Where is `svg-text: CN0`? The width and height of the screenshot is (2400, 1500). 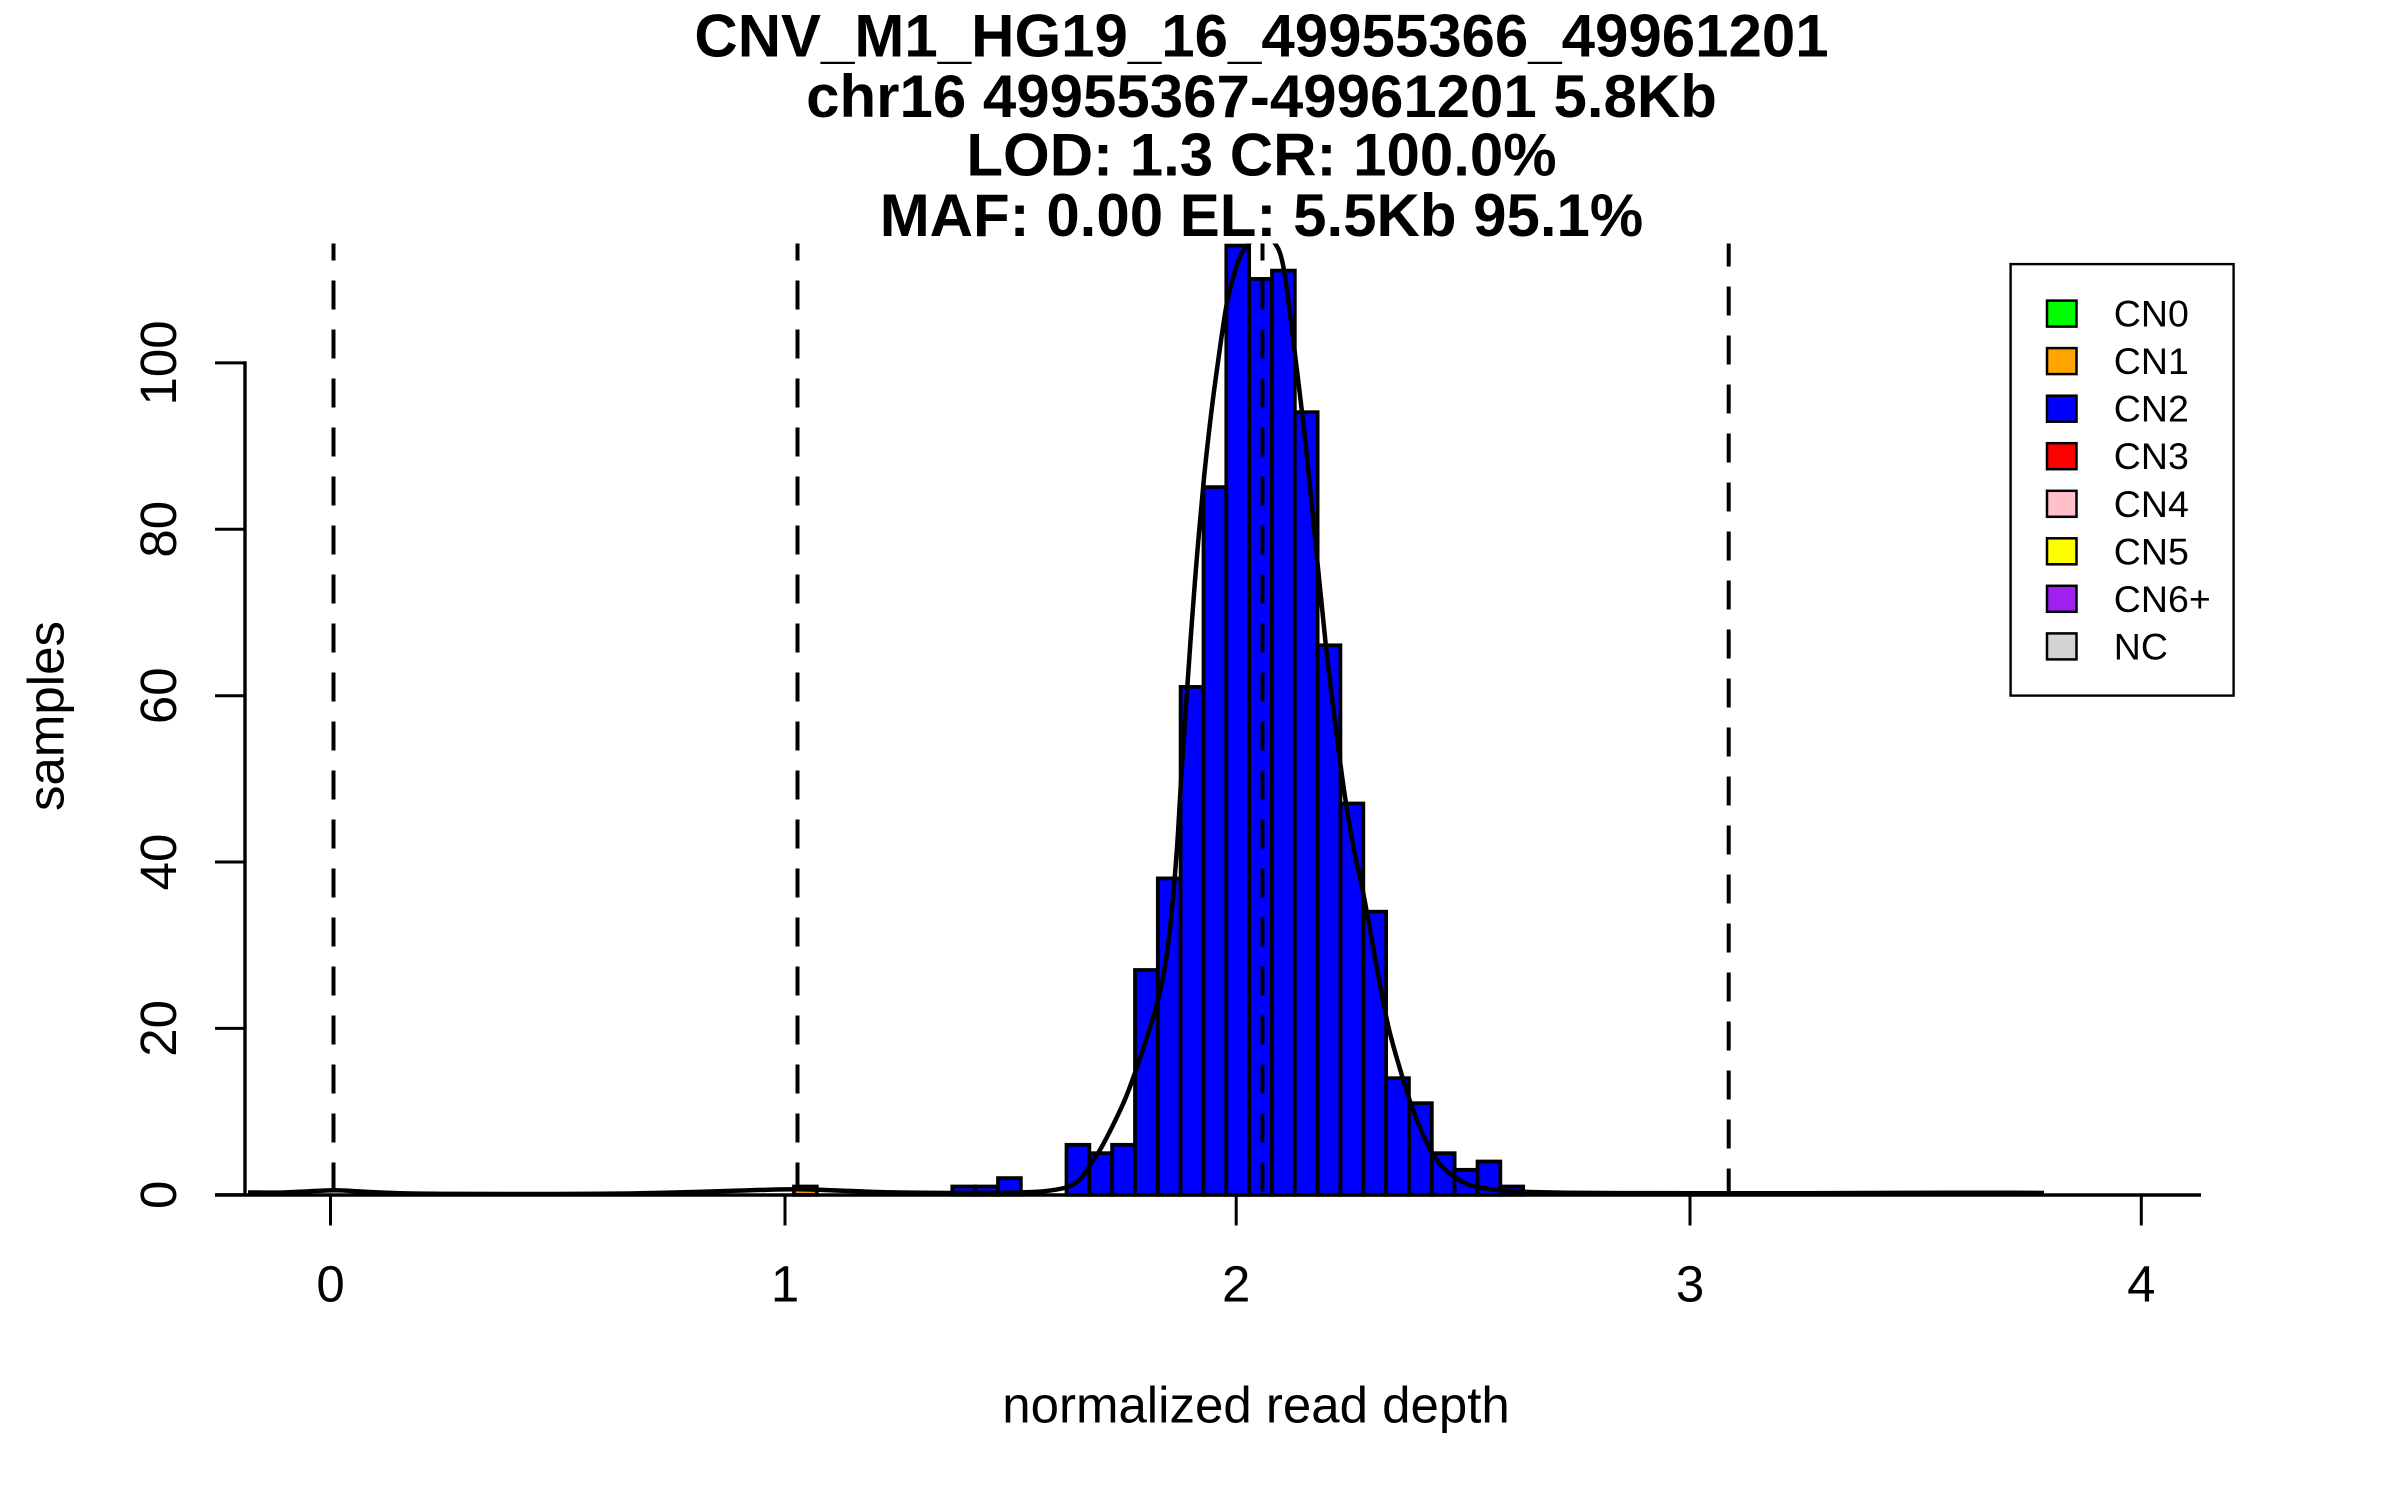 svg-text: CN0 is located at coordinates (2151, 314).